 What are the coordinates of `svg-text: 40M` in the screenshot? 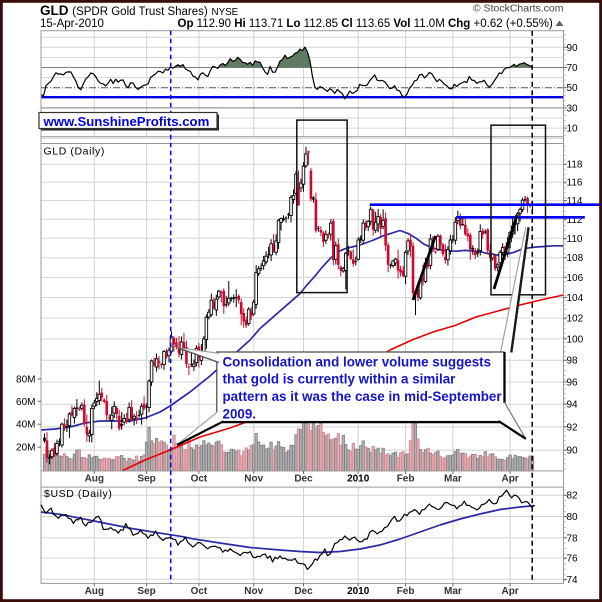 It's located at (25, 425).